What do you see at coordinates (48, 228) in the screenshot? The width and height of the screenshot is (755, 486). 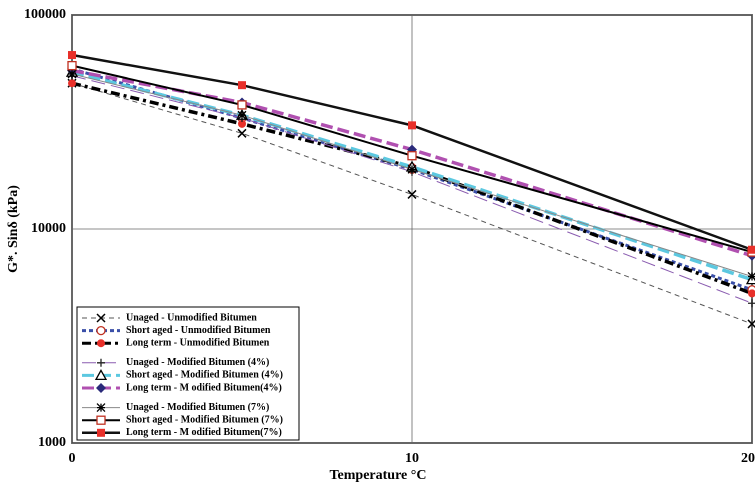 I see `y-tick-label: 10000` at bounding box center [48, 228].